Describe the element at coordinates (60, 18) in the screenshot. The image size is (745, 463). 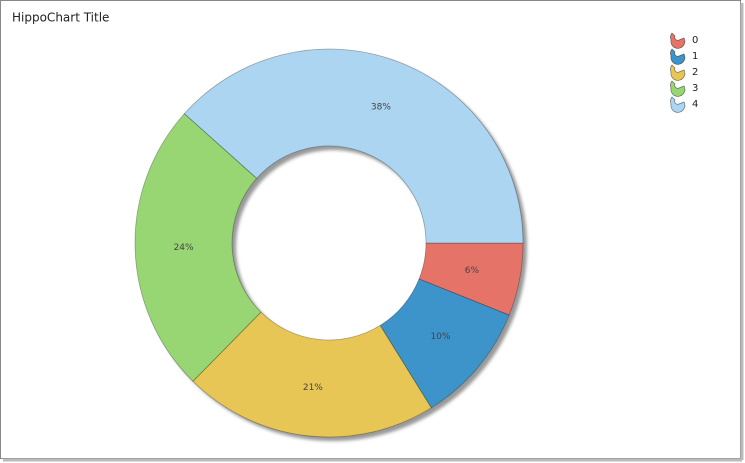
I see `chart-title: HippoChart Title` at that location.